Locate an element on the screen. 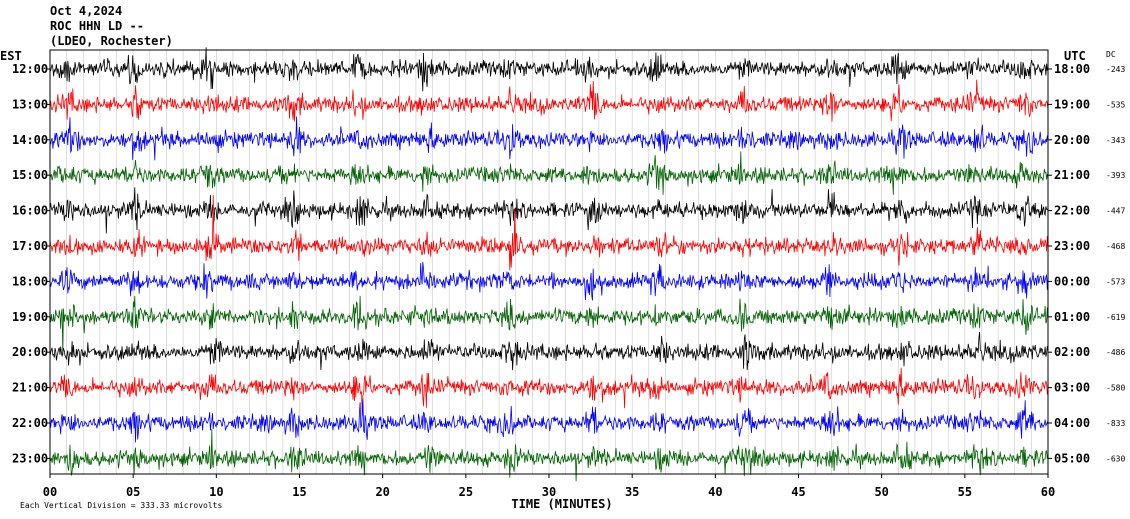  dc-value: -580 is located at coordinates (1115, 388).